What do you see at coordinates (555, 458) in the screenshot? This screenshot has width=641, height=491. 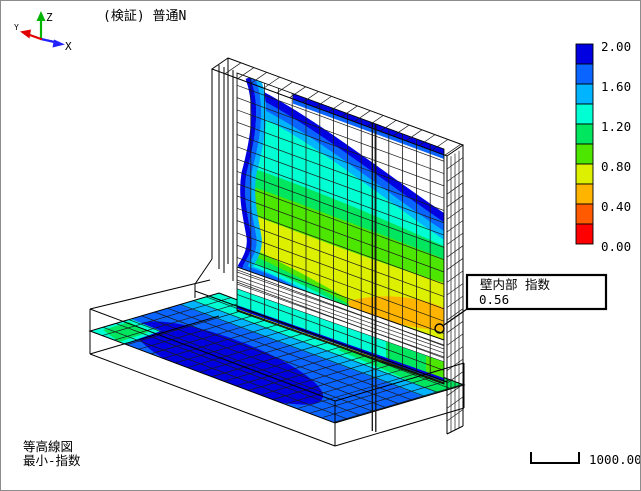 I see `scale-bar-bracket` at bounding box center [555, 458].